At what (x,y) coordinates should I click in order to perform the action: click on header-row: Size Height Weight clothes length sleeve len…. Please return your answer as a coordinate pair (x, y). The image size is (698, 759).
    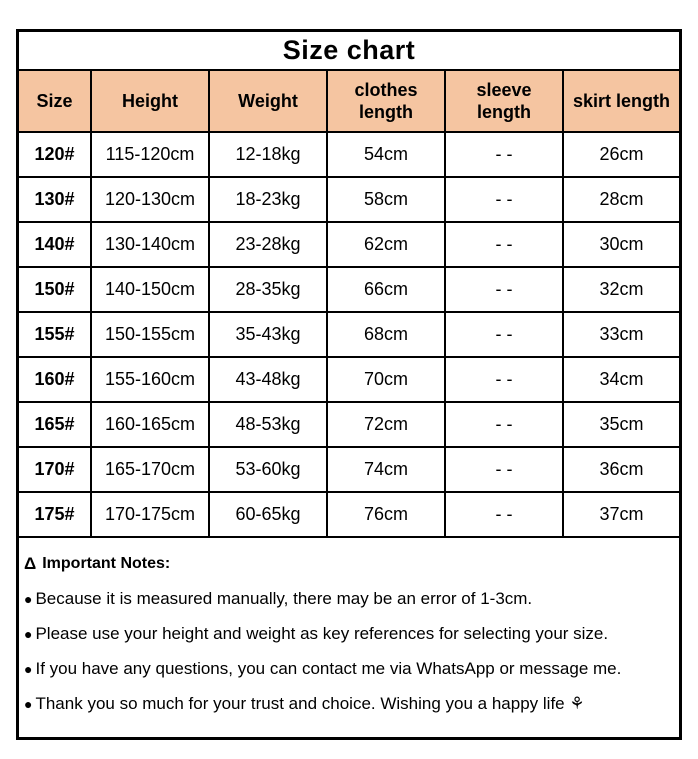
    Looking at the image, I should click on (349, 102).